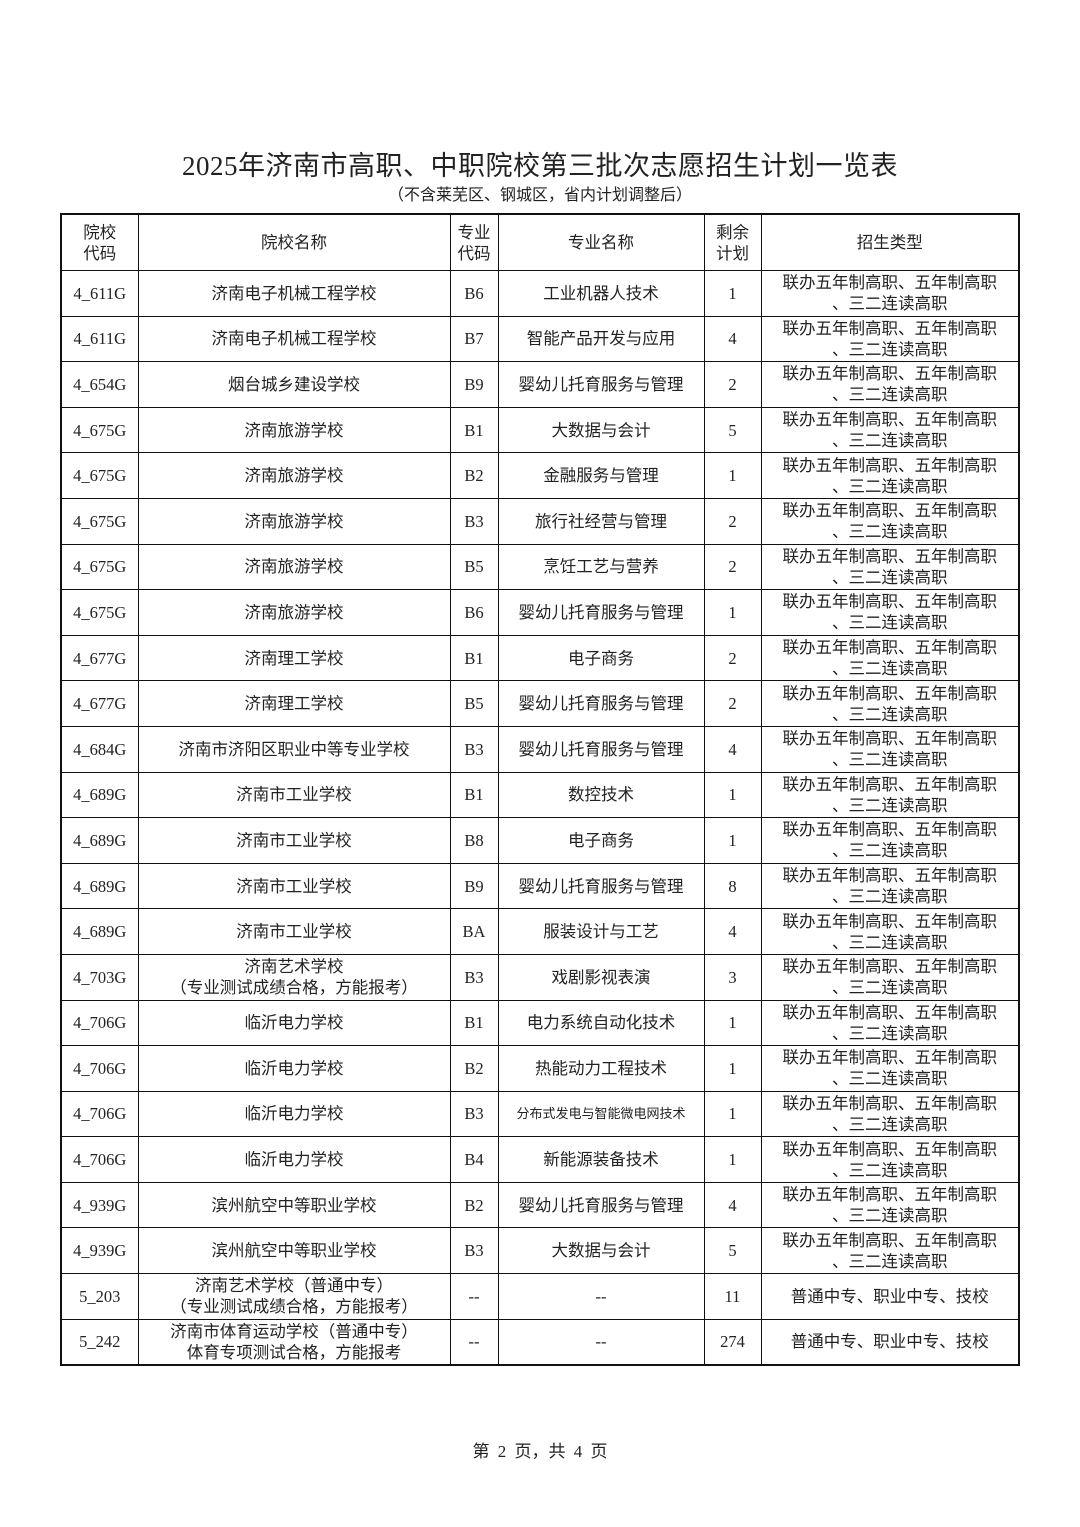 The width and height of the screenshot is (1080, 1527). What do you see at coordinates (99, 242) in the screenshot?
I see `header-school-code: 院校 代码` at bounding box center [99, 242].